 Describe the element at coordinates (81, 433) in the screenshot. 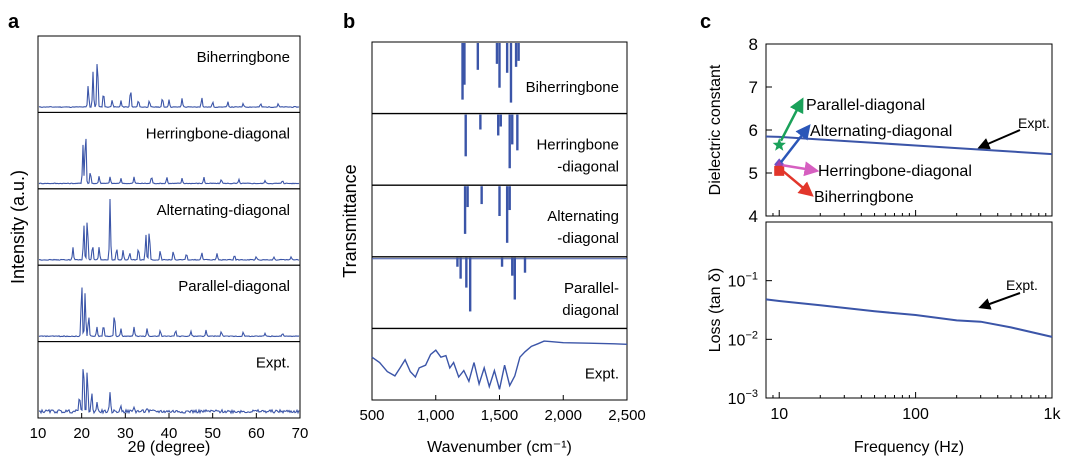

I see `xrd-x-tick-label: 20` at that location.